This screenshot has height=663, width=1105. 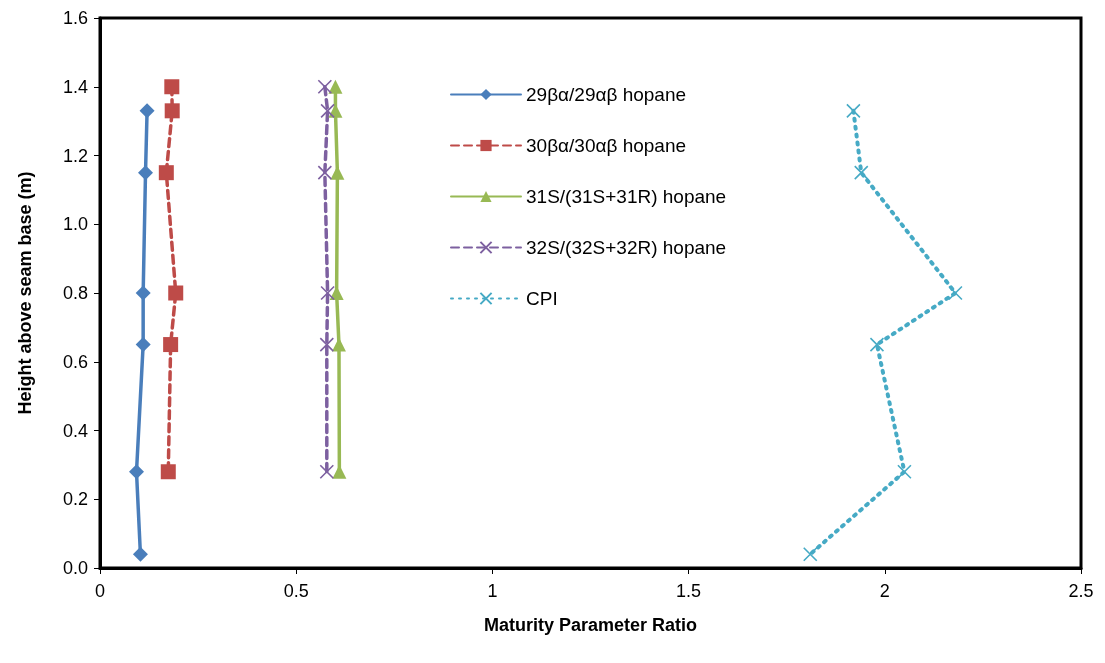 What do you see at coordinates (75, 224) in the screenshot?
I see `y-tick-label: 1.0` at bounding box center [75, 224].